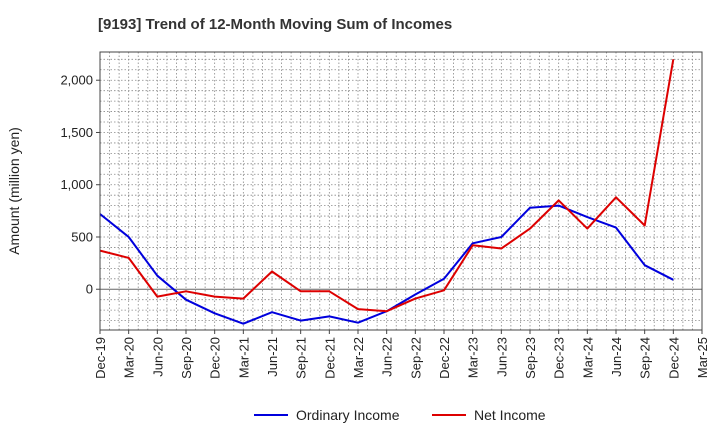 The image size is (720, 440). Describe the element at coordinates (510, 415) in the screenshot. I see `legend-label: Net Income` at that location.